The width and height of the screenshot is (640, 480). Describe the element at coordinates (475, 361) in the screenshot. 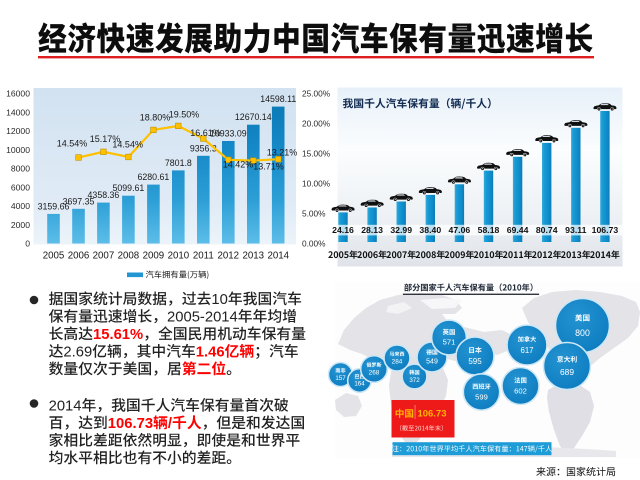

I see `svg-text: 595` at that location.